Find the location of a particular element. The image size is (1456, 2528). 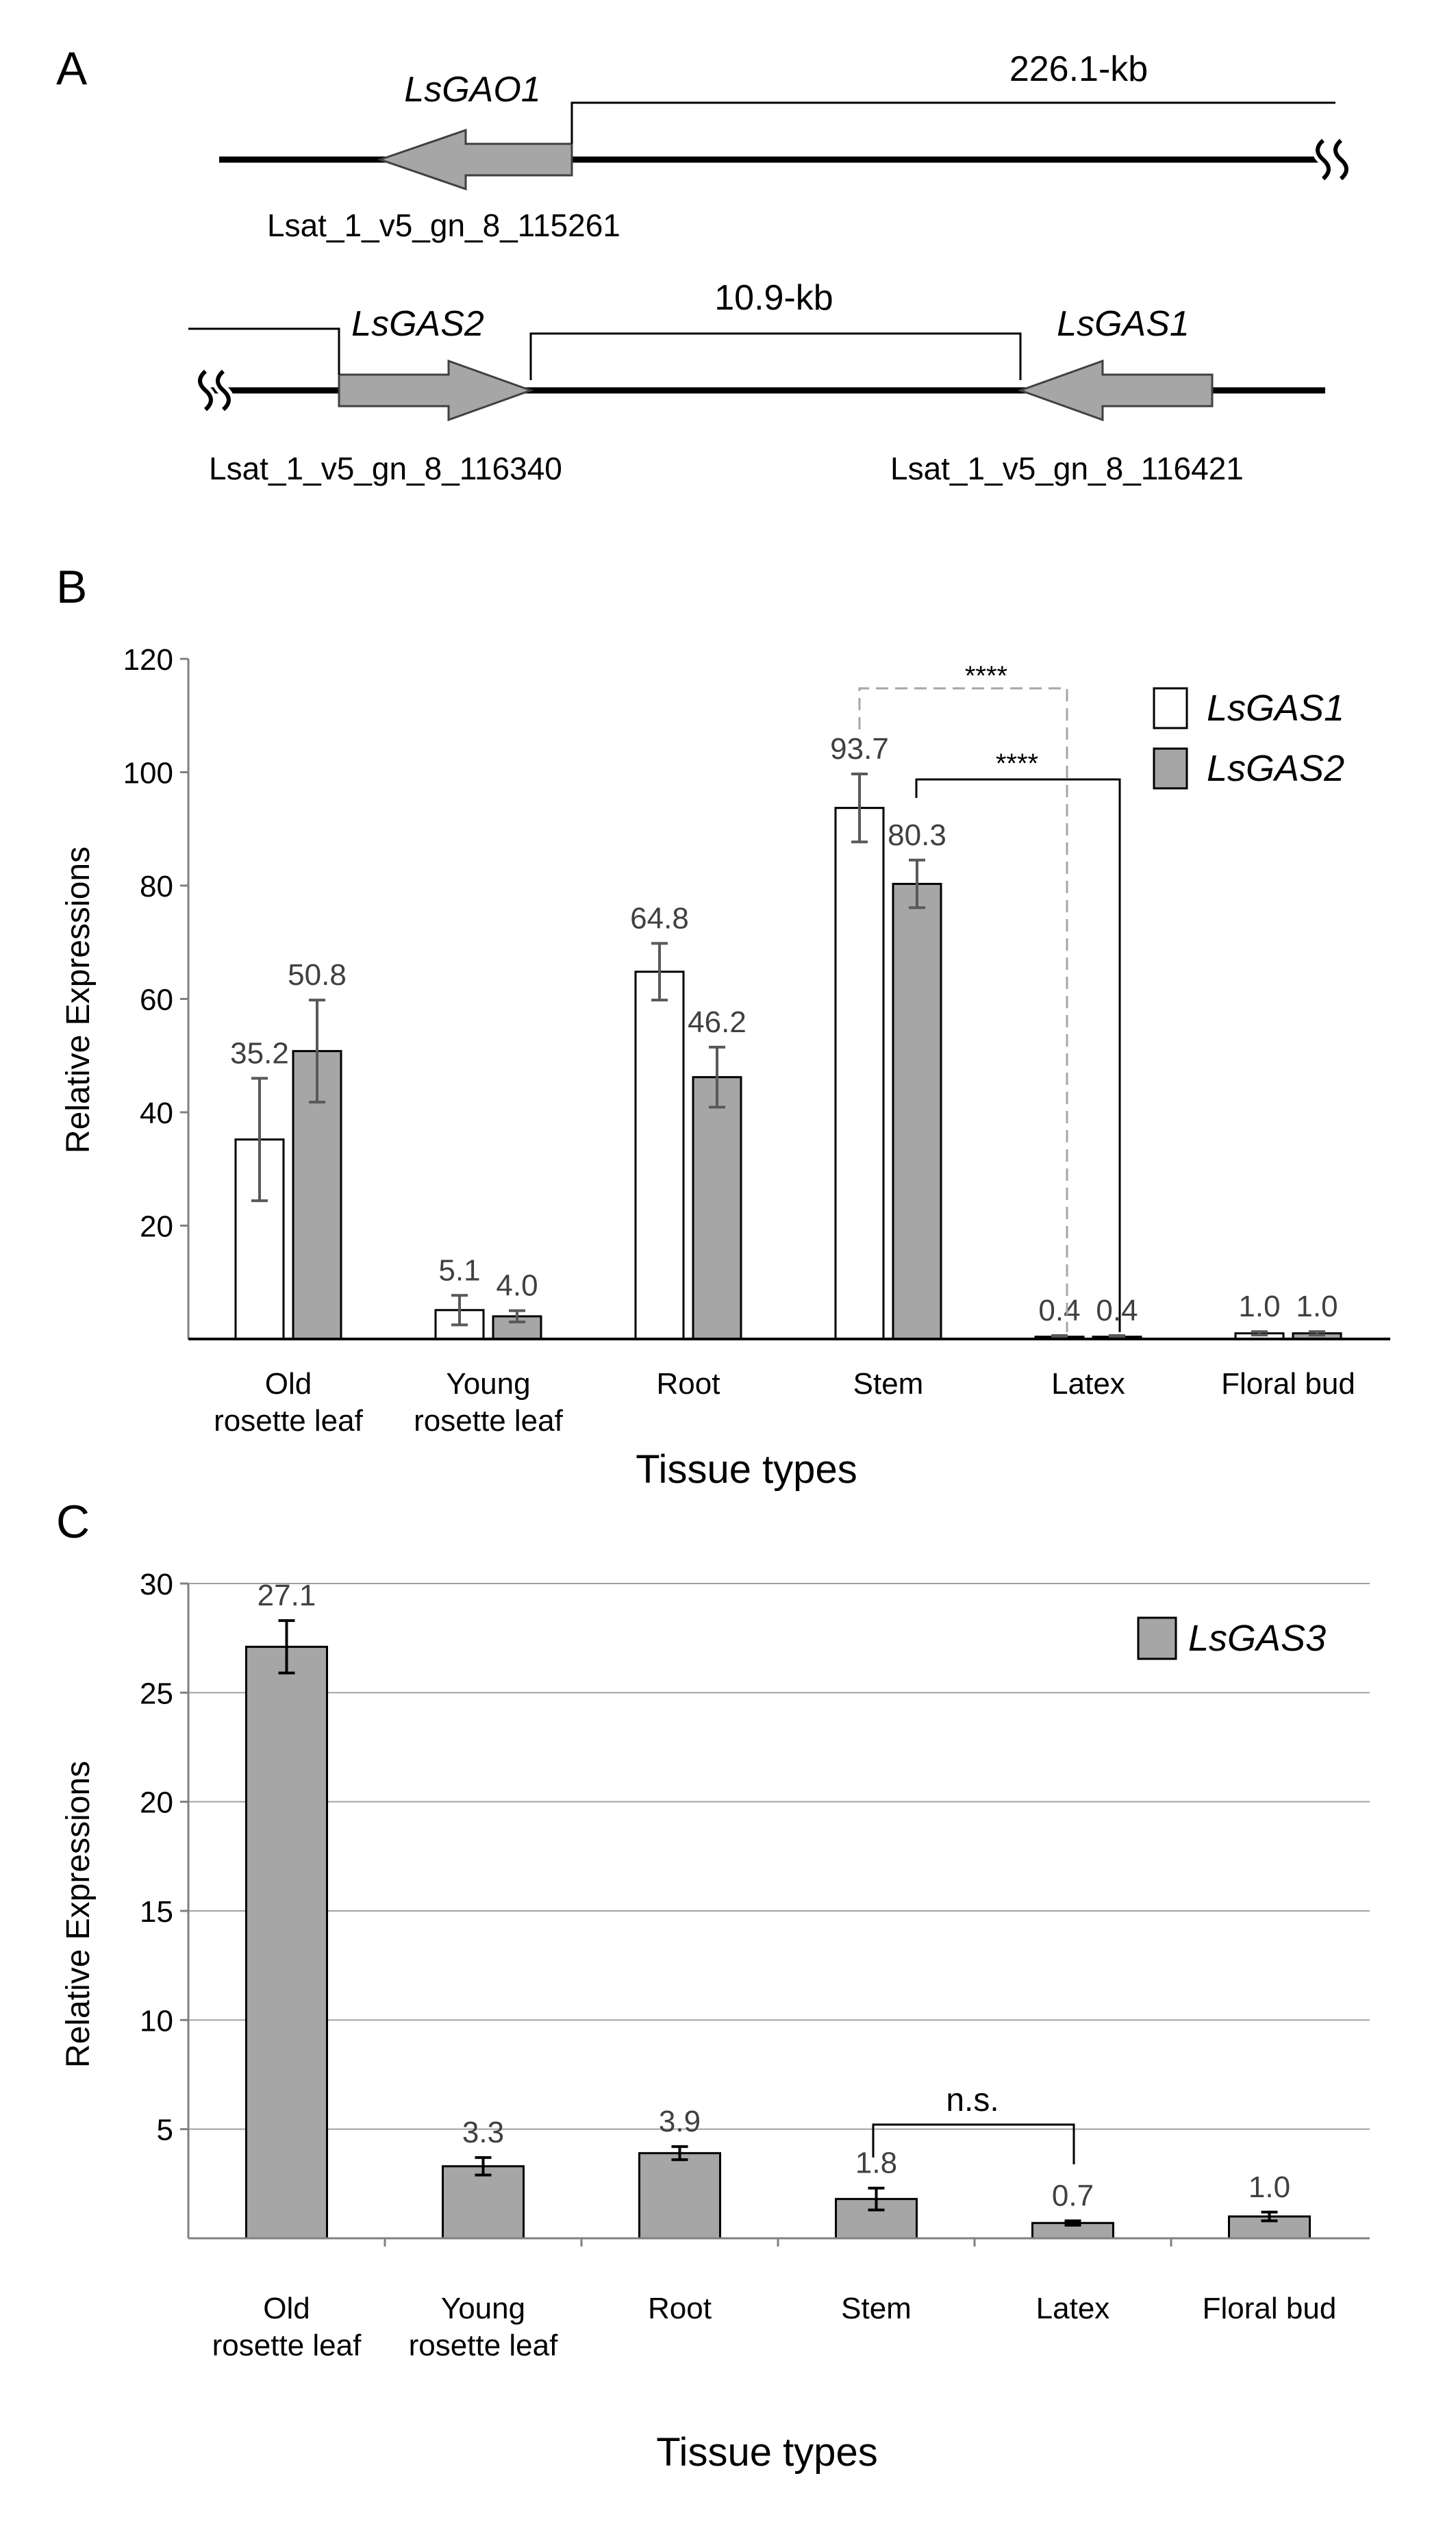

c-value-label: 1.8 is located at coordinates (876, 2163).